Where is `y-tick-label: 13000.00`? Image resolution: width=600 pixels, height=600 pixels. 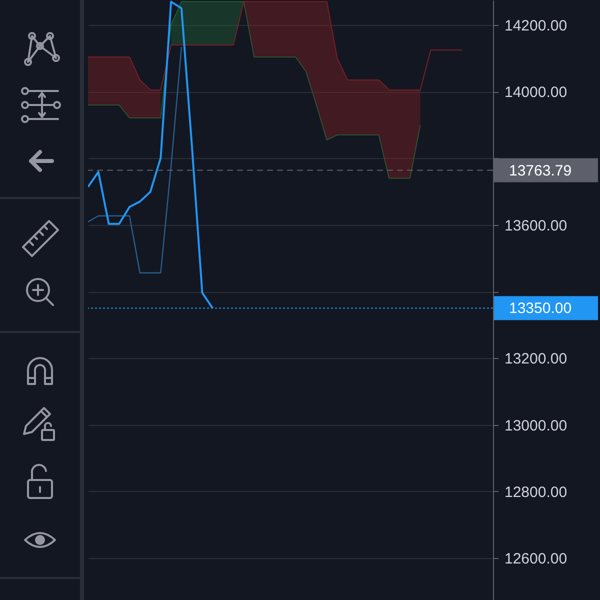
y-tick-label: 13000.00 is located at coordinates (536, 425).